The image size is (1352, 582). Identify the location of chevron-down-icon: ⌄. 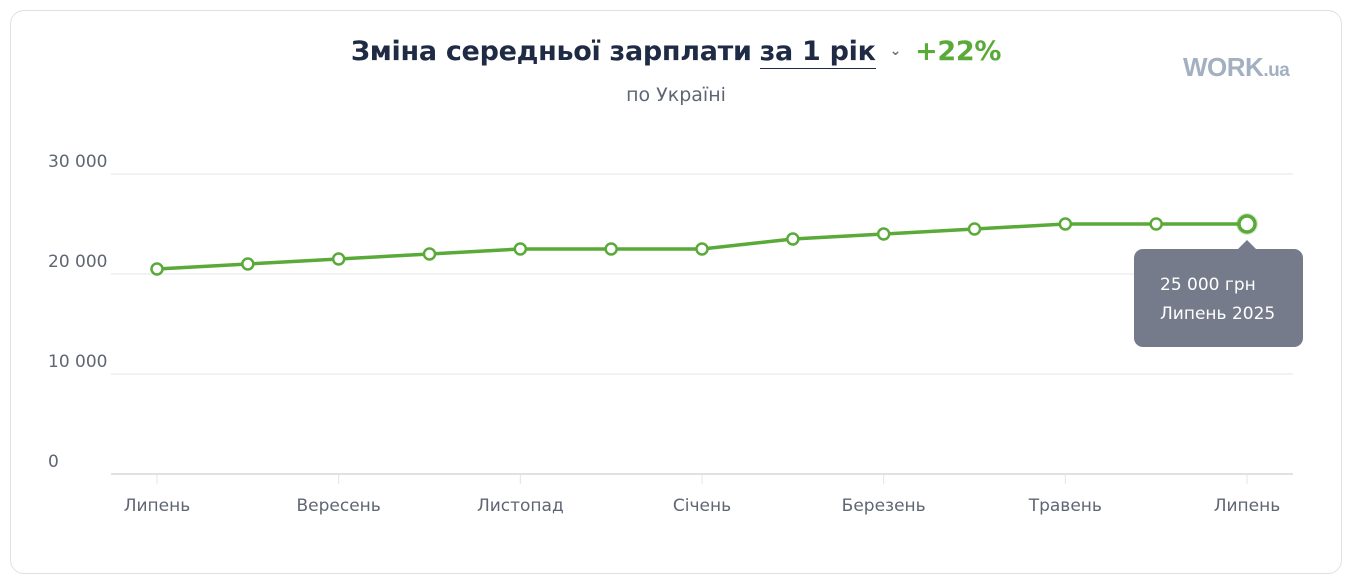
(895, 51).